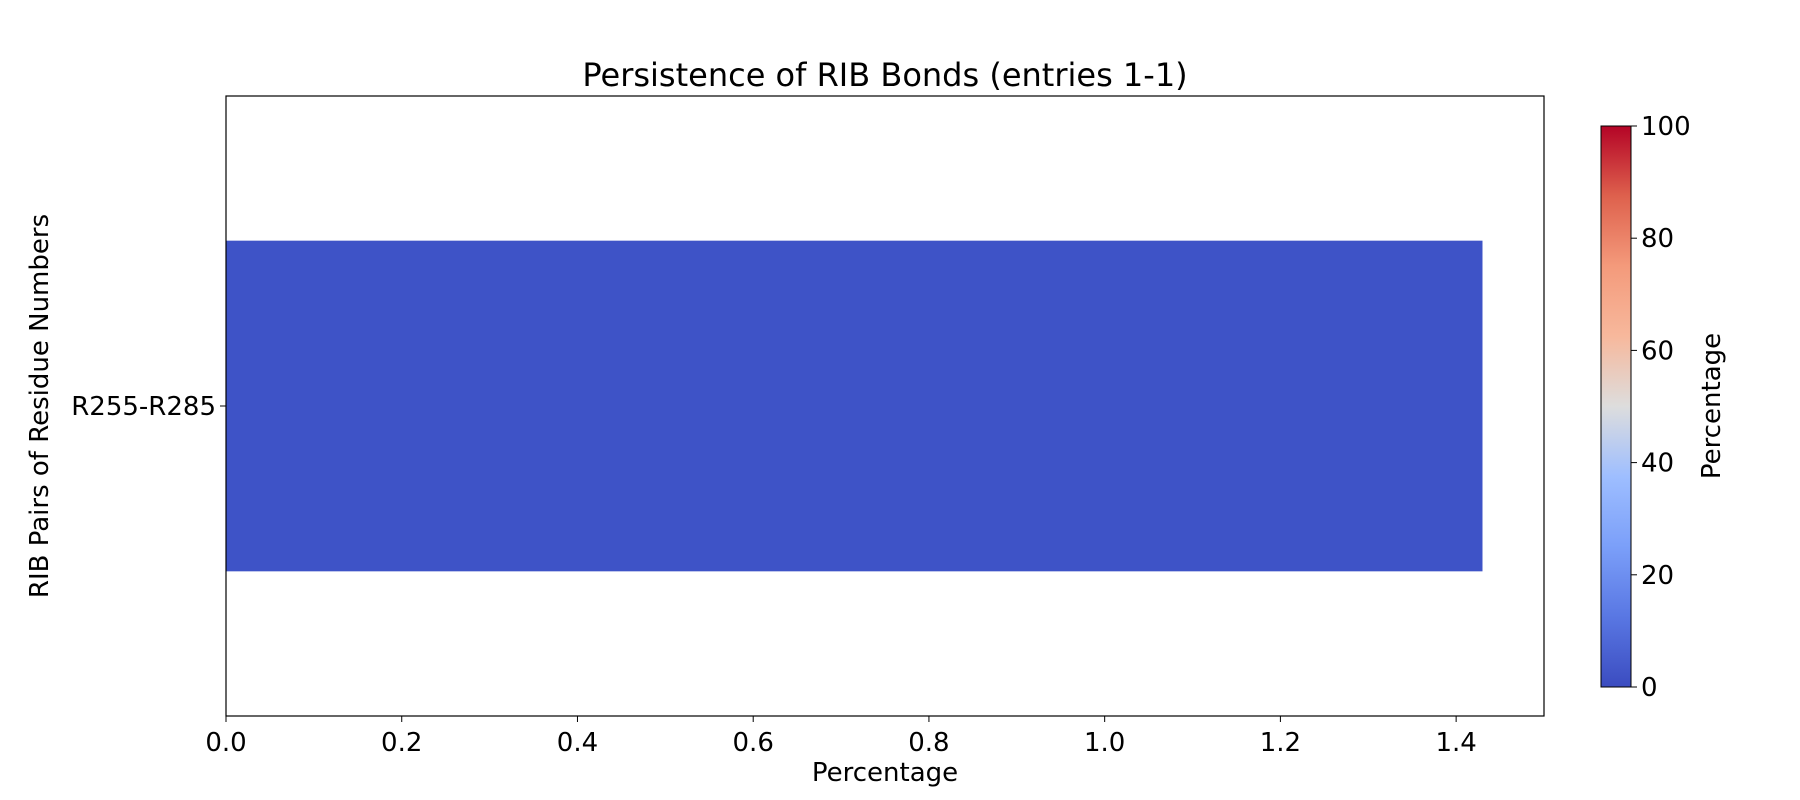 Image resolution: width=1800 pixels, height=800 pixels. What do you see at coordinates (1657, 576) in the screenshot?
I see `colorbar-tick-label: 20` at bounding box center [1657, 576].